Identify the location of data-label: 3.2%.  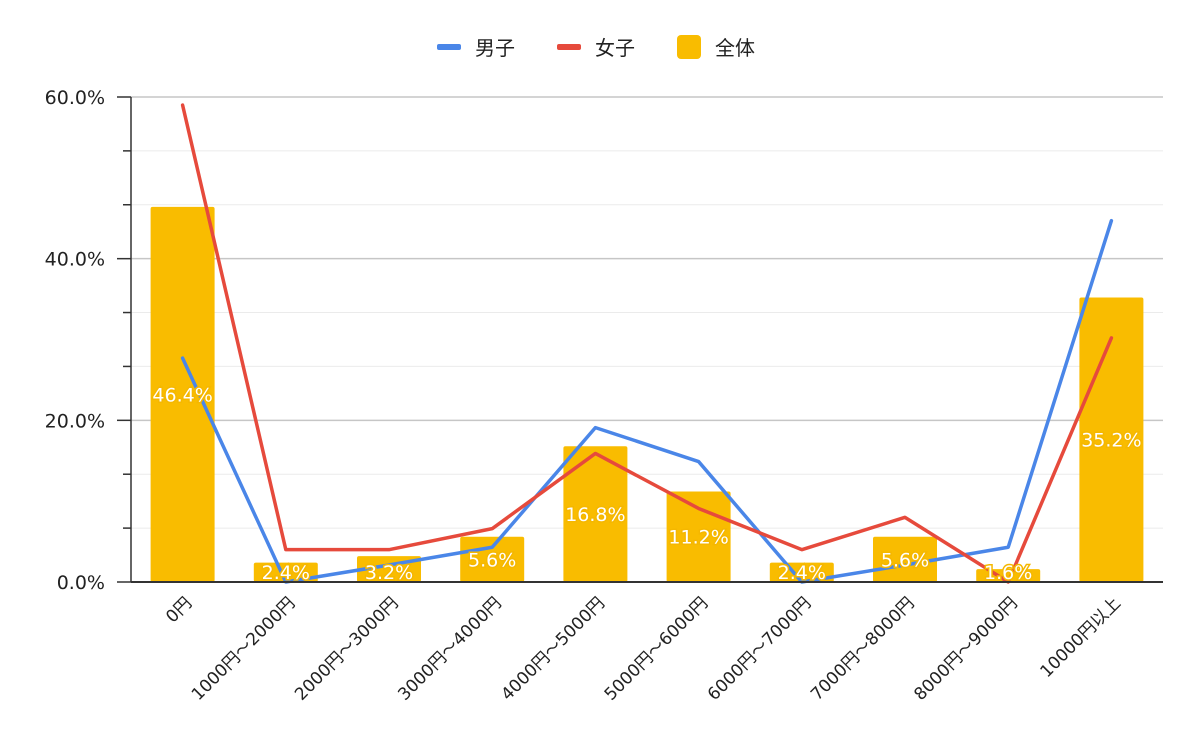
(389, 573).